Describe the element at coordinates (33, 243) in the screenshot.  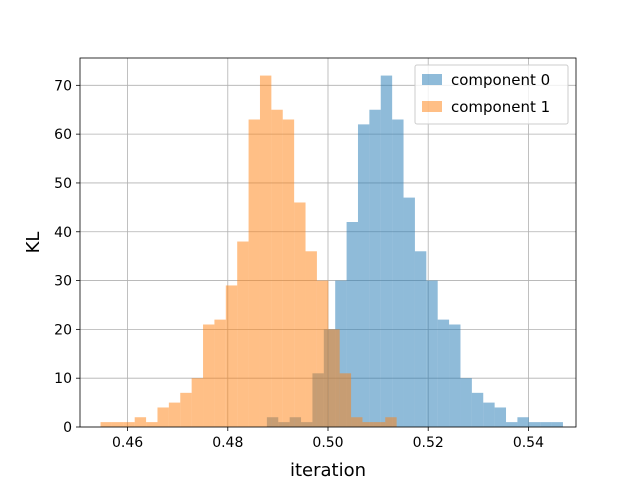
I see `y-axis-label: KL` at that location.